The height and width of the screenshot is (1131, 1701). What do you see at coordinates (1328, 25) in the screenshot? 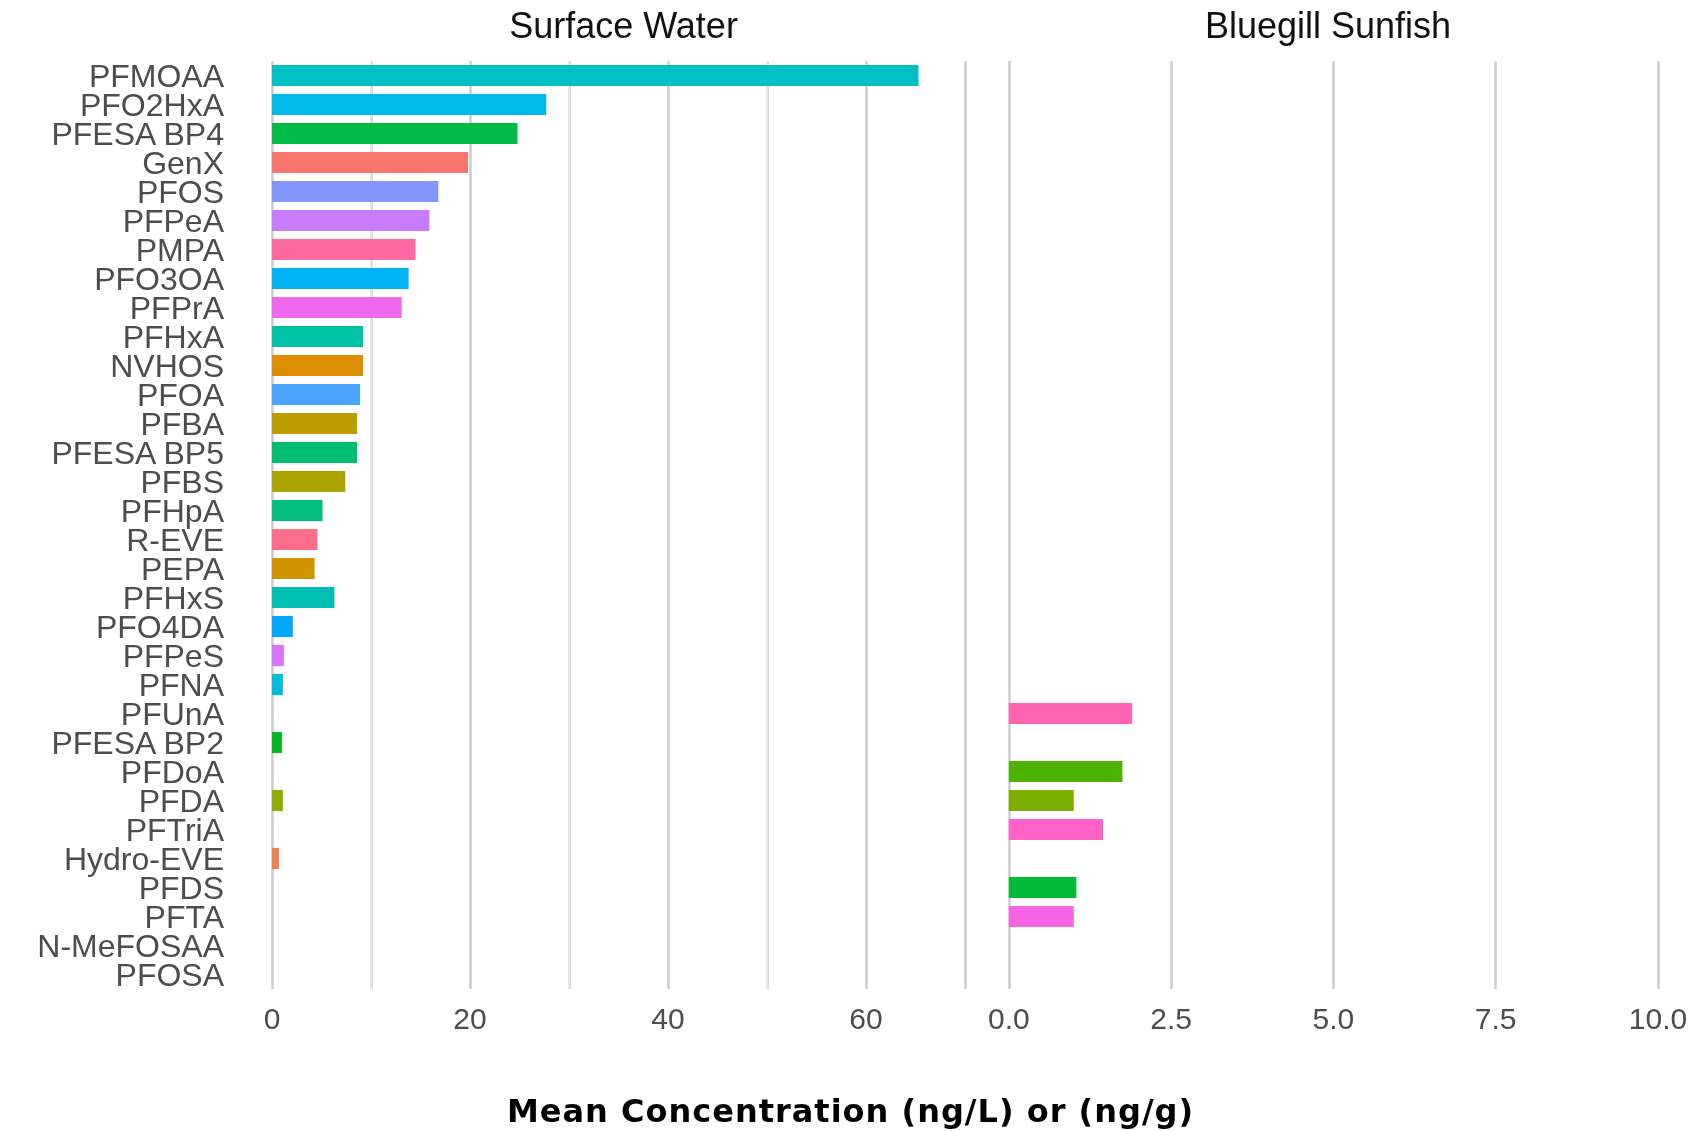
I see `chart-title: Bluegill Sunfish` at bounding box center [1328, 25].